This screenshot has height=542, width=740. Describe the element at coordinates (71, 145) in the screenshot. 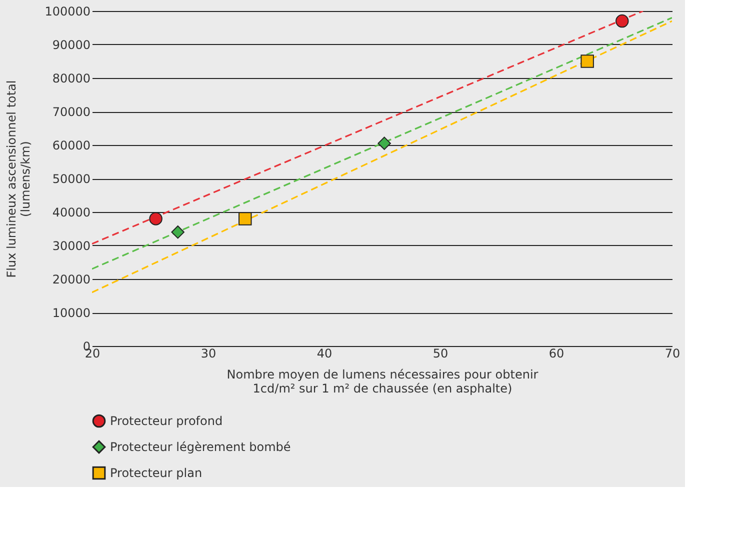

I see `y-tick-label: 60000` at that location.